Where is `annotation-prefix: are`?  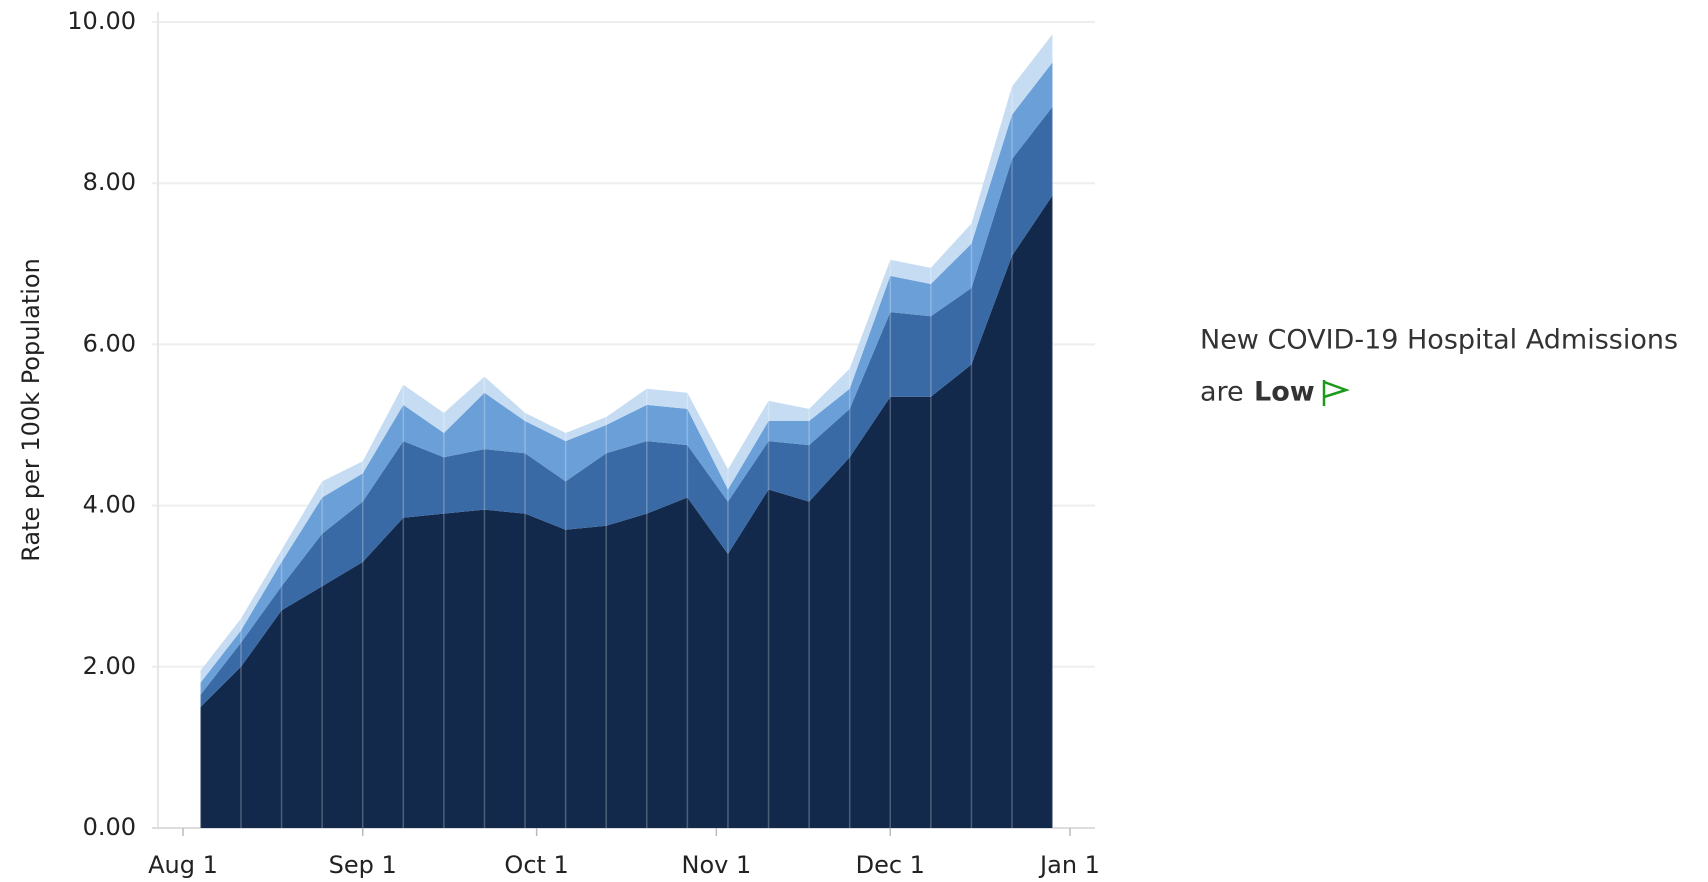
annotation-prefix: are is located at coordinates (1222, 392).